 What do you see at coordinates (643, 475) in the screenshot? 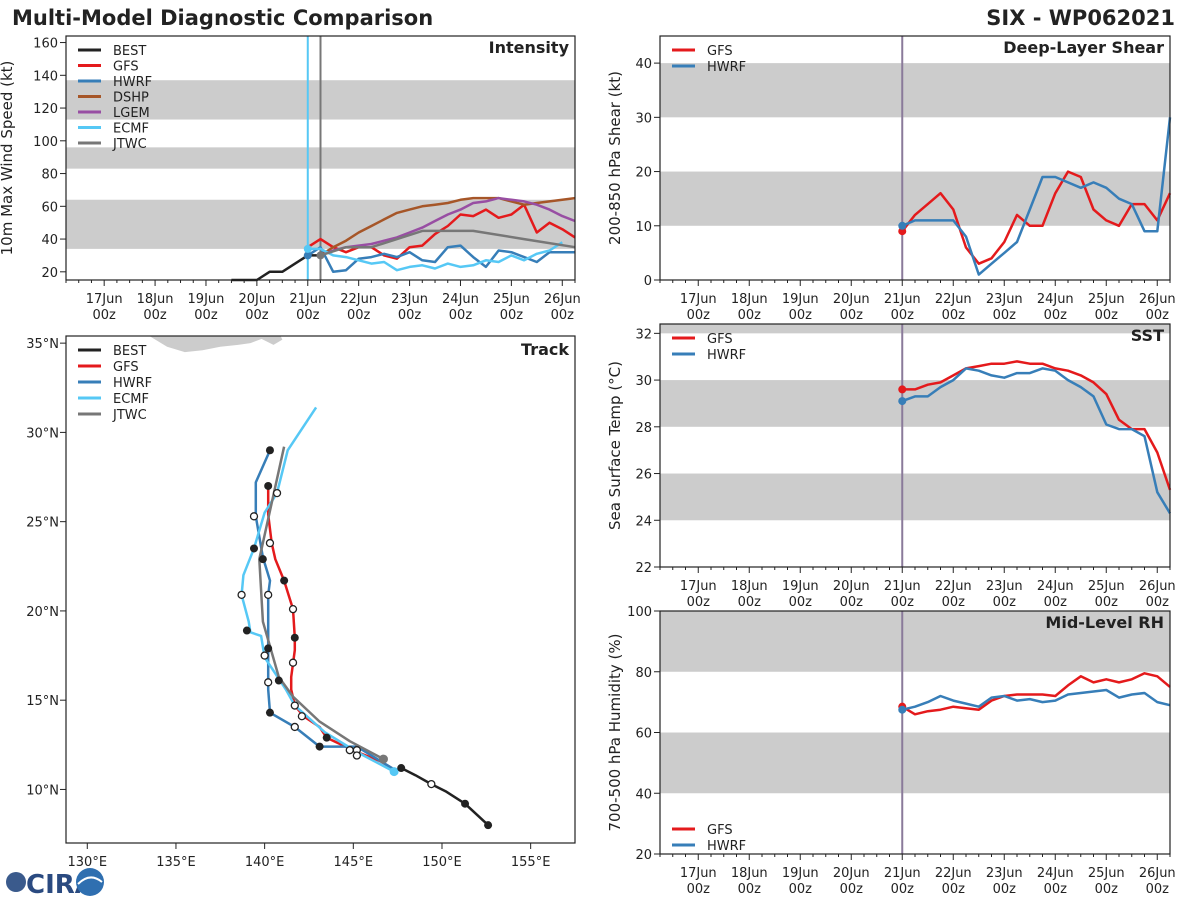
I see `y-tick-label: 26` at bounding box center [643, 475].